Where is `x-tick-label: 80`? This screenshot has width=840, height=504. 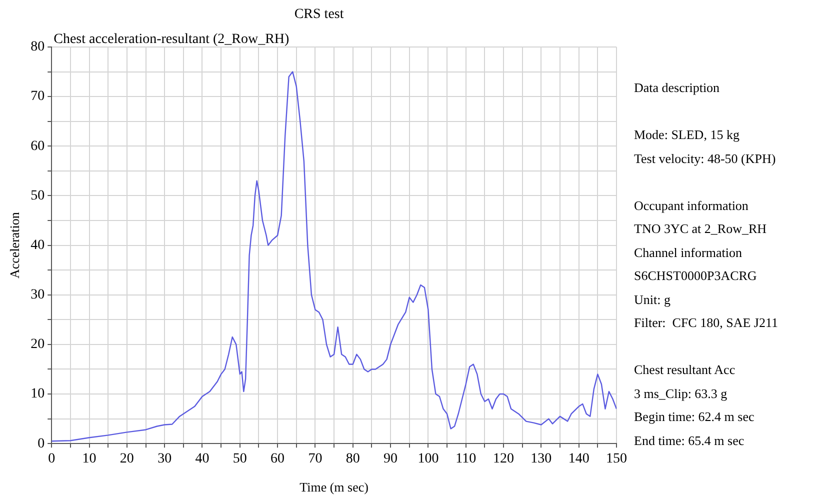
x-tick-label: 80 is located at coordinates (353, 459).